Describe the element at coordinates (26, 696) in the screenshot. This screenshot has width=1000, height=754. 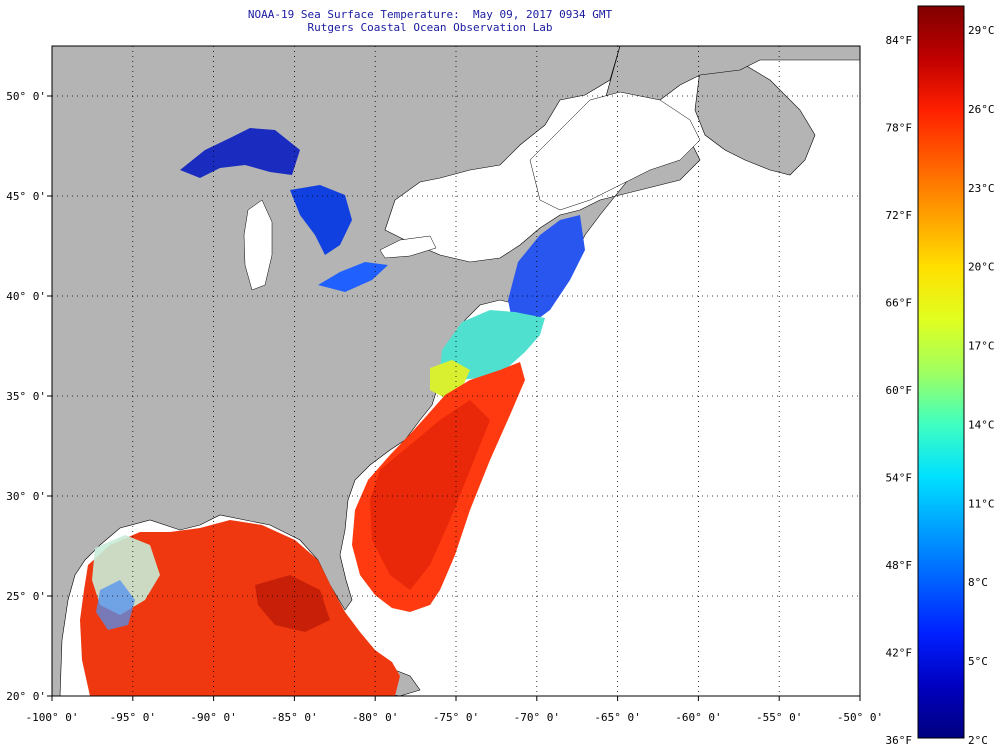
I see `lat-tick-label: 20° 0'` at that location.